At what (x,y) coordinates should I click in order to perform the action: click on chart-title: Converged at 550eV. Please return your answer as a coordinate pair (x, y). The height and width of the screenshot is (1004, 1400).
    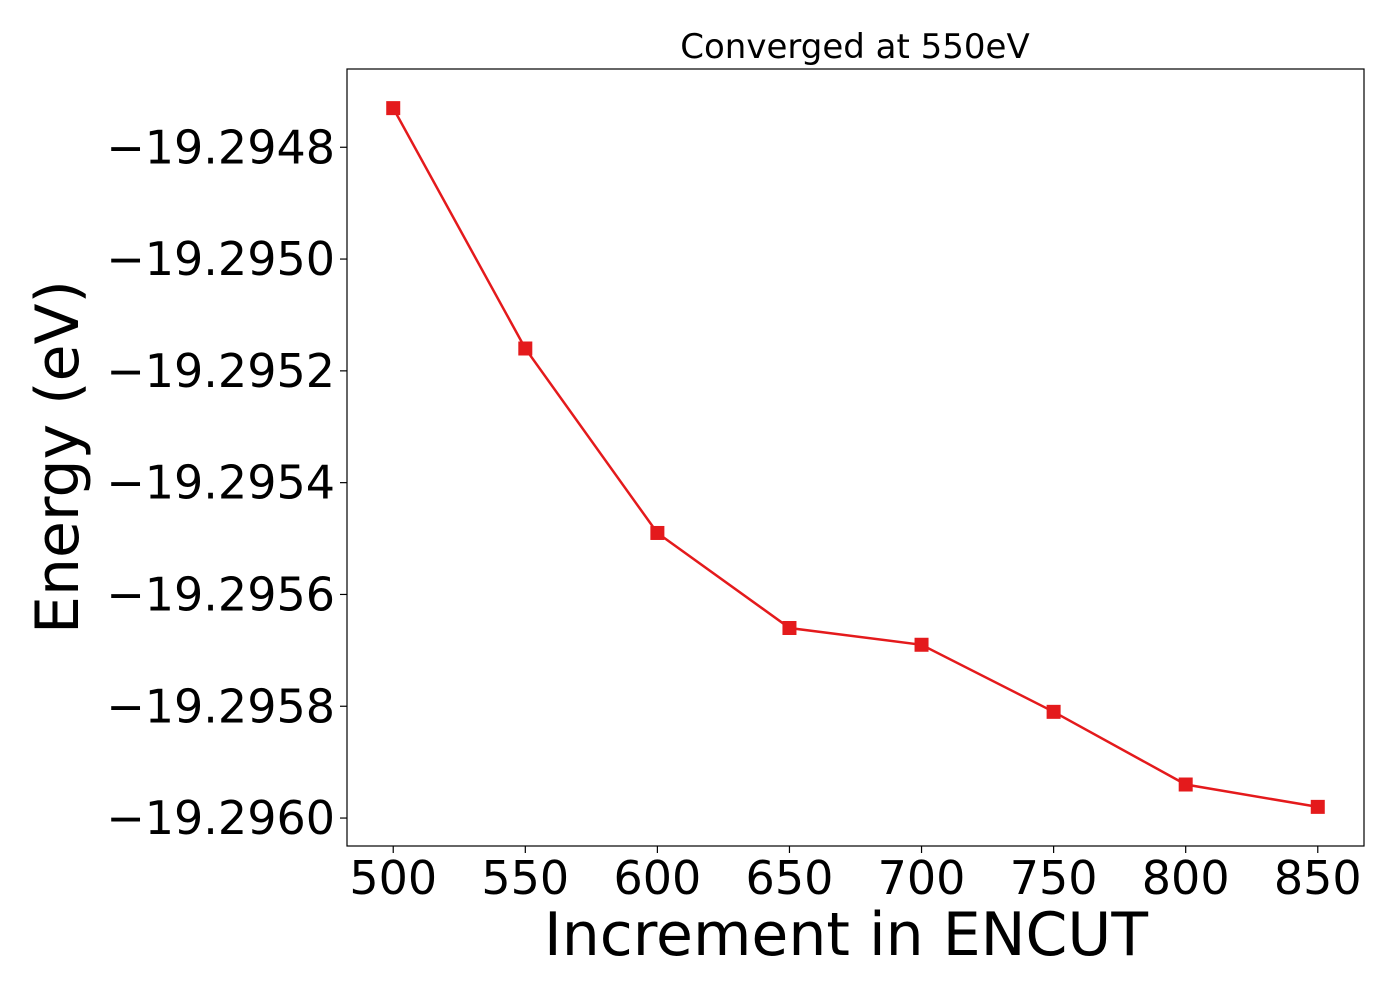
    Looking at the image, I should click on (854, 47).